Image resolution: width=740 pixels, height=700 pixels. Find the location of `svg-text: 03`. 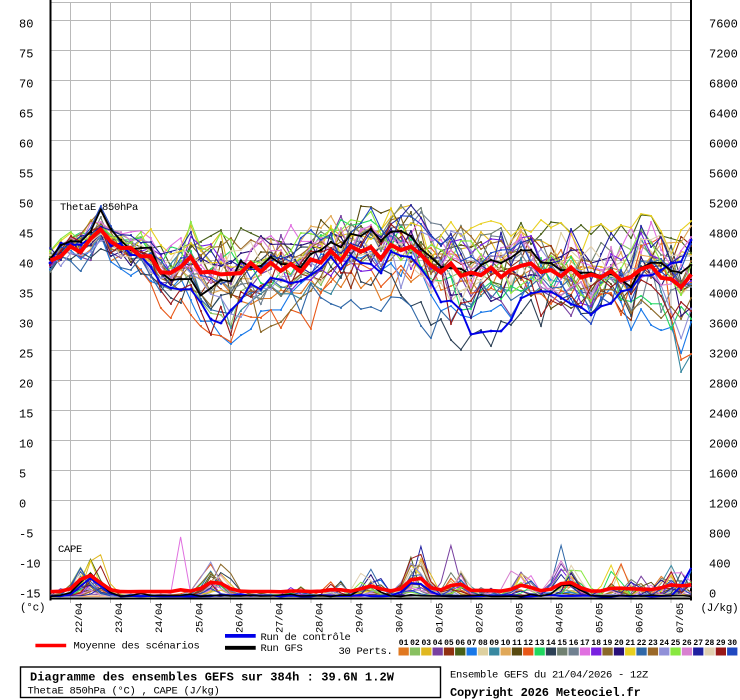

svg-text: 03 is located at coordinates (426, 643).